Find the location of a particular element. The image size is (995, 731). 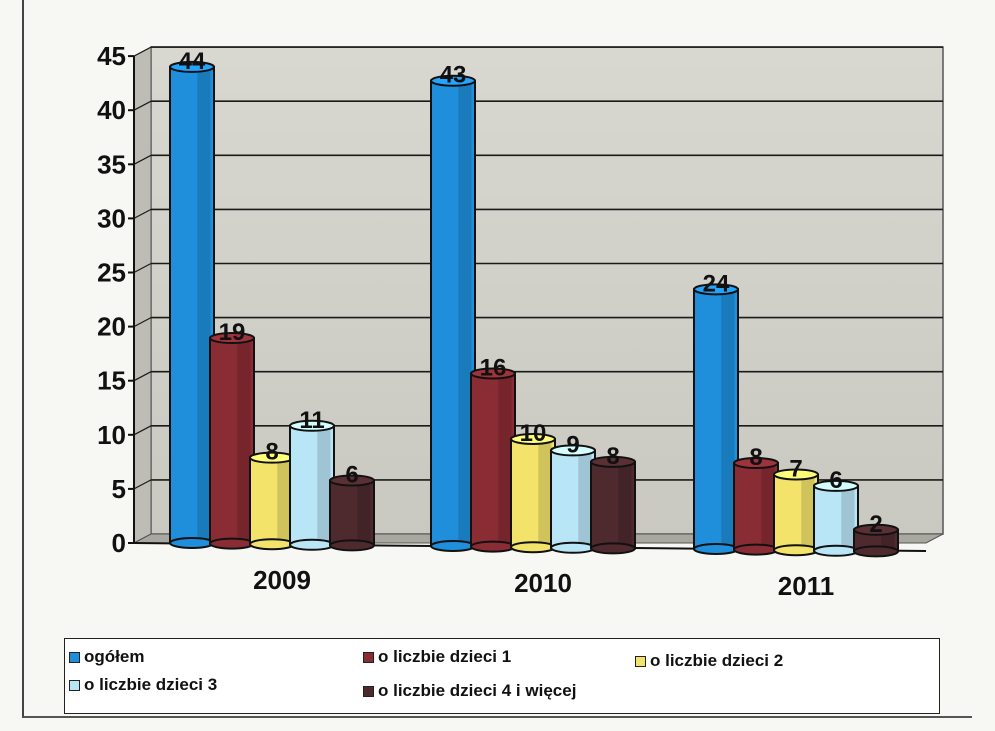

y-tick-label: 25 is located at coordinates (111, 273).